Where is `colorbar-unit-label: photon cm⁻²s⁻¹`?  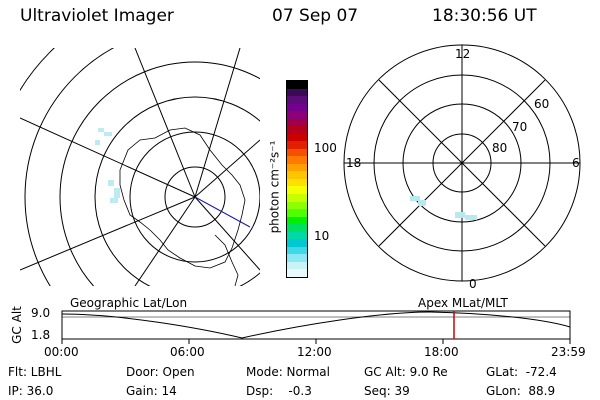 colorbar-unit-label: photon cm⁻²s⁻¹ is located at coordinates (274, 187).